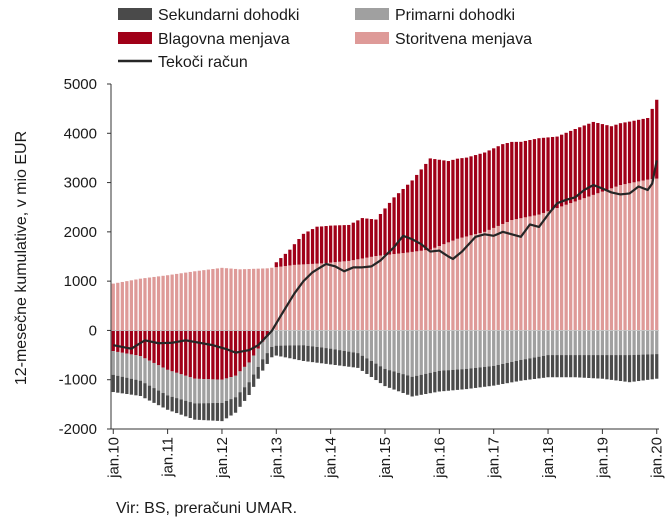 The image size is (665, 530). What do you see at coordinates (168, 457) in the screenshot?
I see `x-tick-label-jan.11: jan.11` at bounding box center [168, 457].